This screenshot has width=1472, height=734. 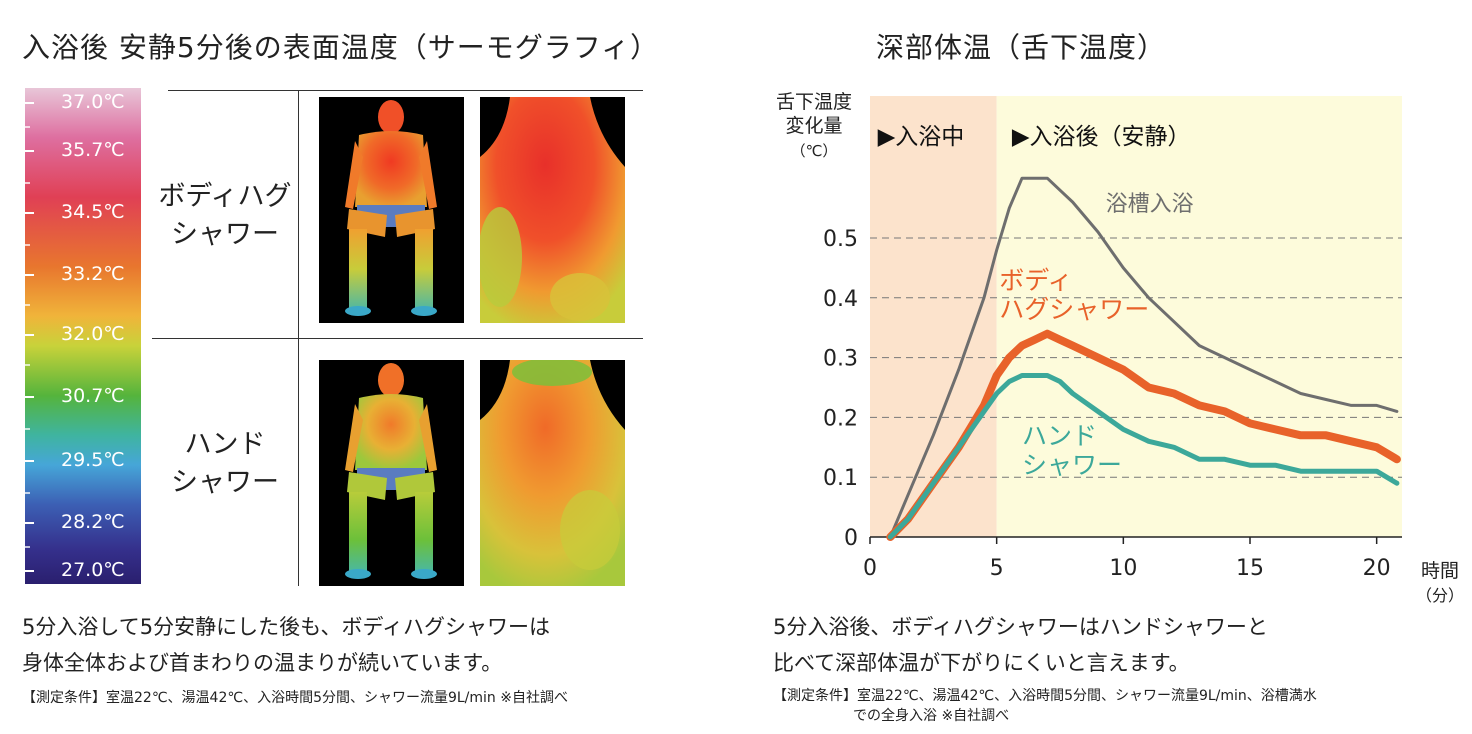 What do you see at coordinates (397, 338) in the screenshot?
I see `table-row-divider` at bounding box center [397, 338].